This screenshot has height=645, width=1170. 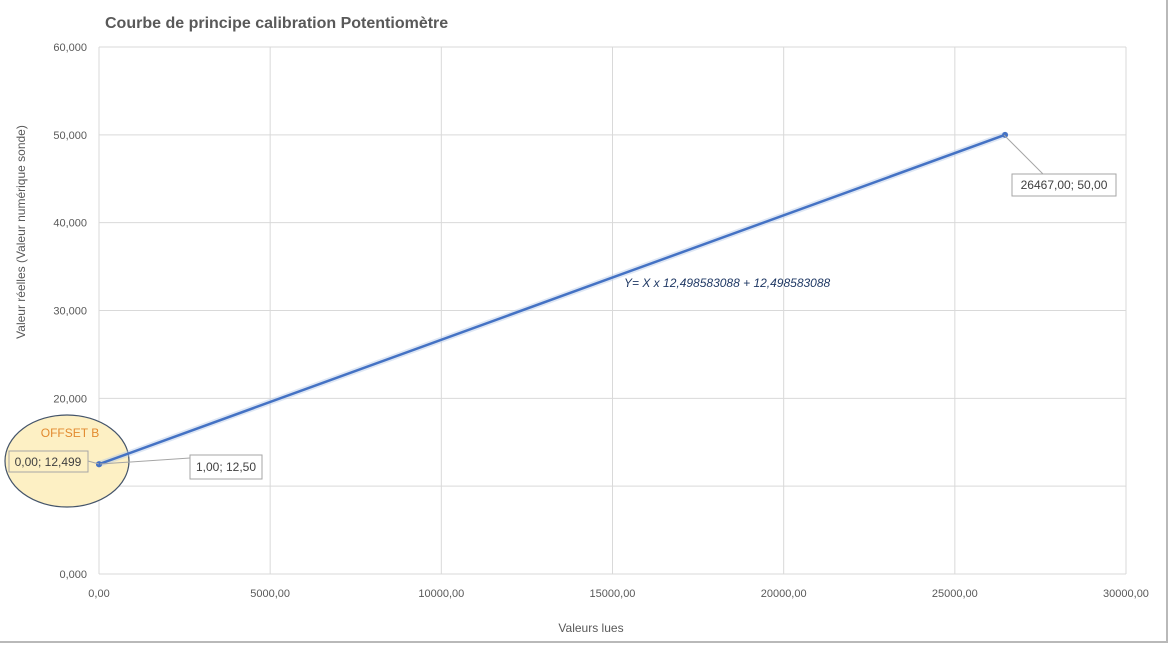 I want to click on y-tick-label: 20,000, so click(x=70, y=399).